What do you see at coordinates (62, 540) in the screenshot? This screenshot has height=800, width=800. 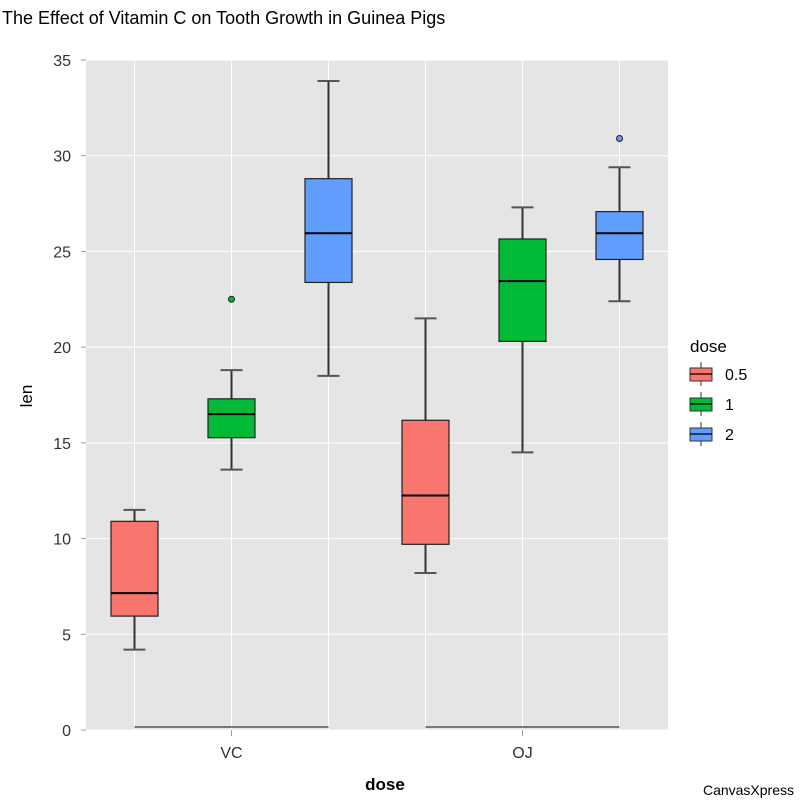 I see `y-tick-label: 10` at bounding box center [62, 540].